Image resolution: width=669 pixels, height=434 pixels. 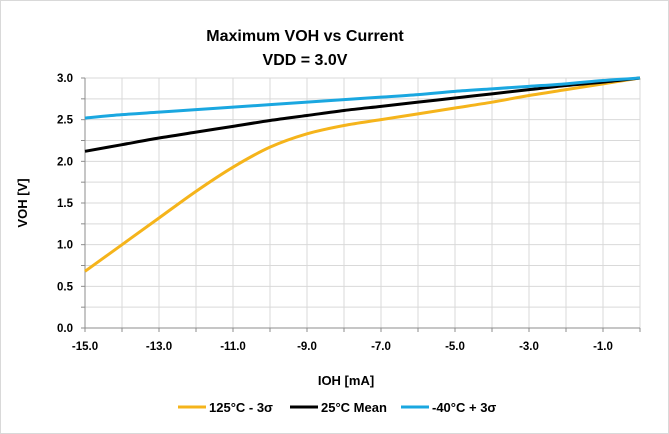 I want to click on legend: 125°C - 3σ 25°C Mean -40°C + 3σ, so click(x=337, y=407).